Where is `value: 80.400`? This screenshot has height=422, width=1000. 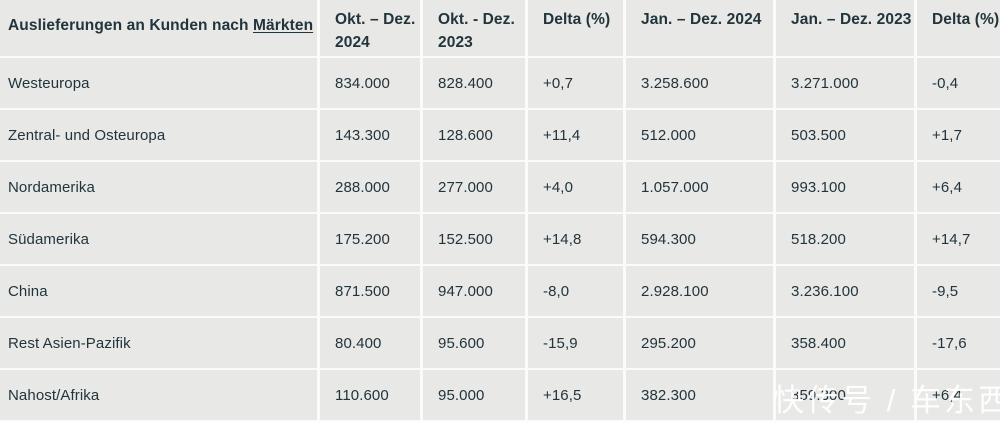
value: 80.400 is located at coordinates (358, 343).